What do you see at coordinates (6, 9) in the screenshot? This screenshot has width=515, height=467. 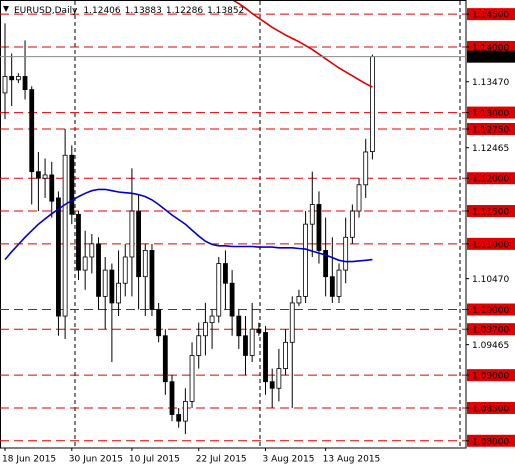 I see `header-arrow` at bounding box center [6, 9].